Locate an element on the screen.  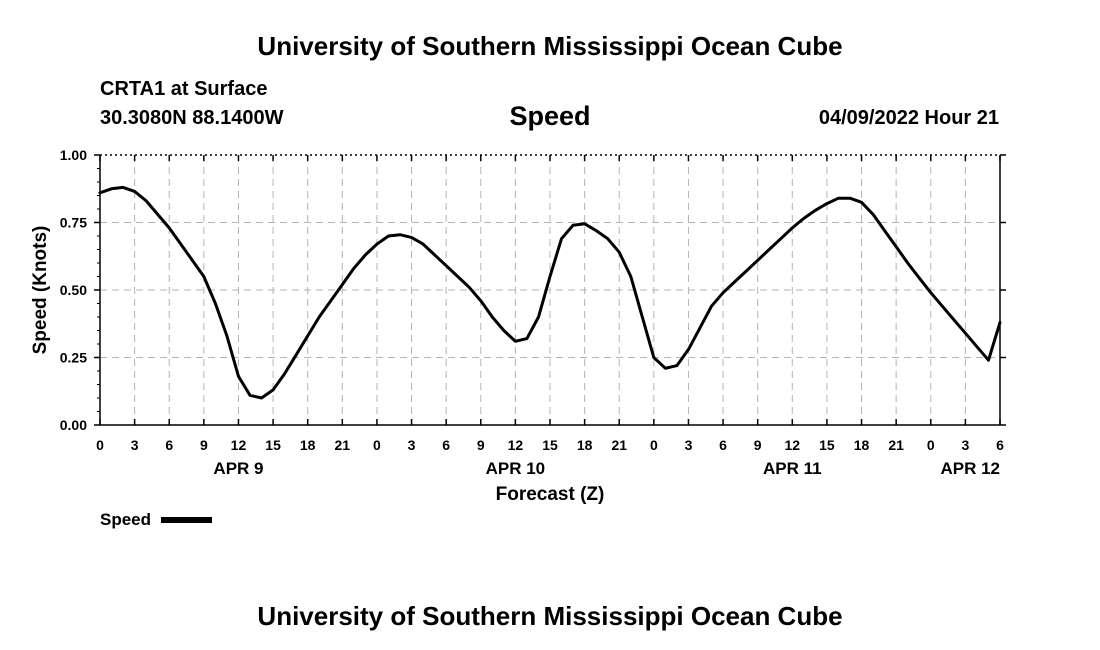
y-axis-label: Speed (Knots) is located at coordinates (40, 290).